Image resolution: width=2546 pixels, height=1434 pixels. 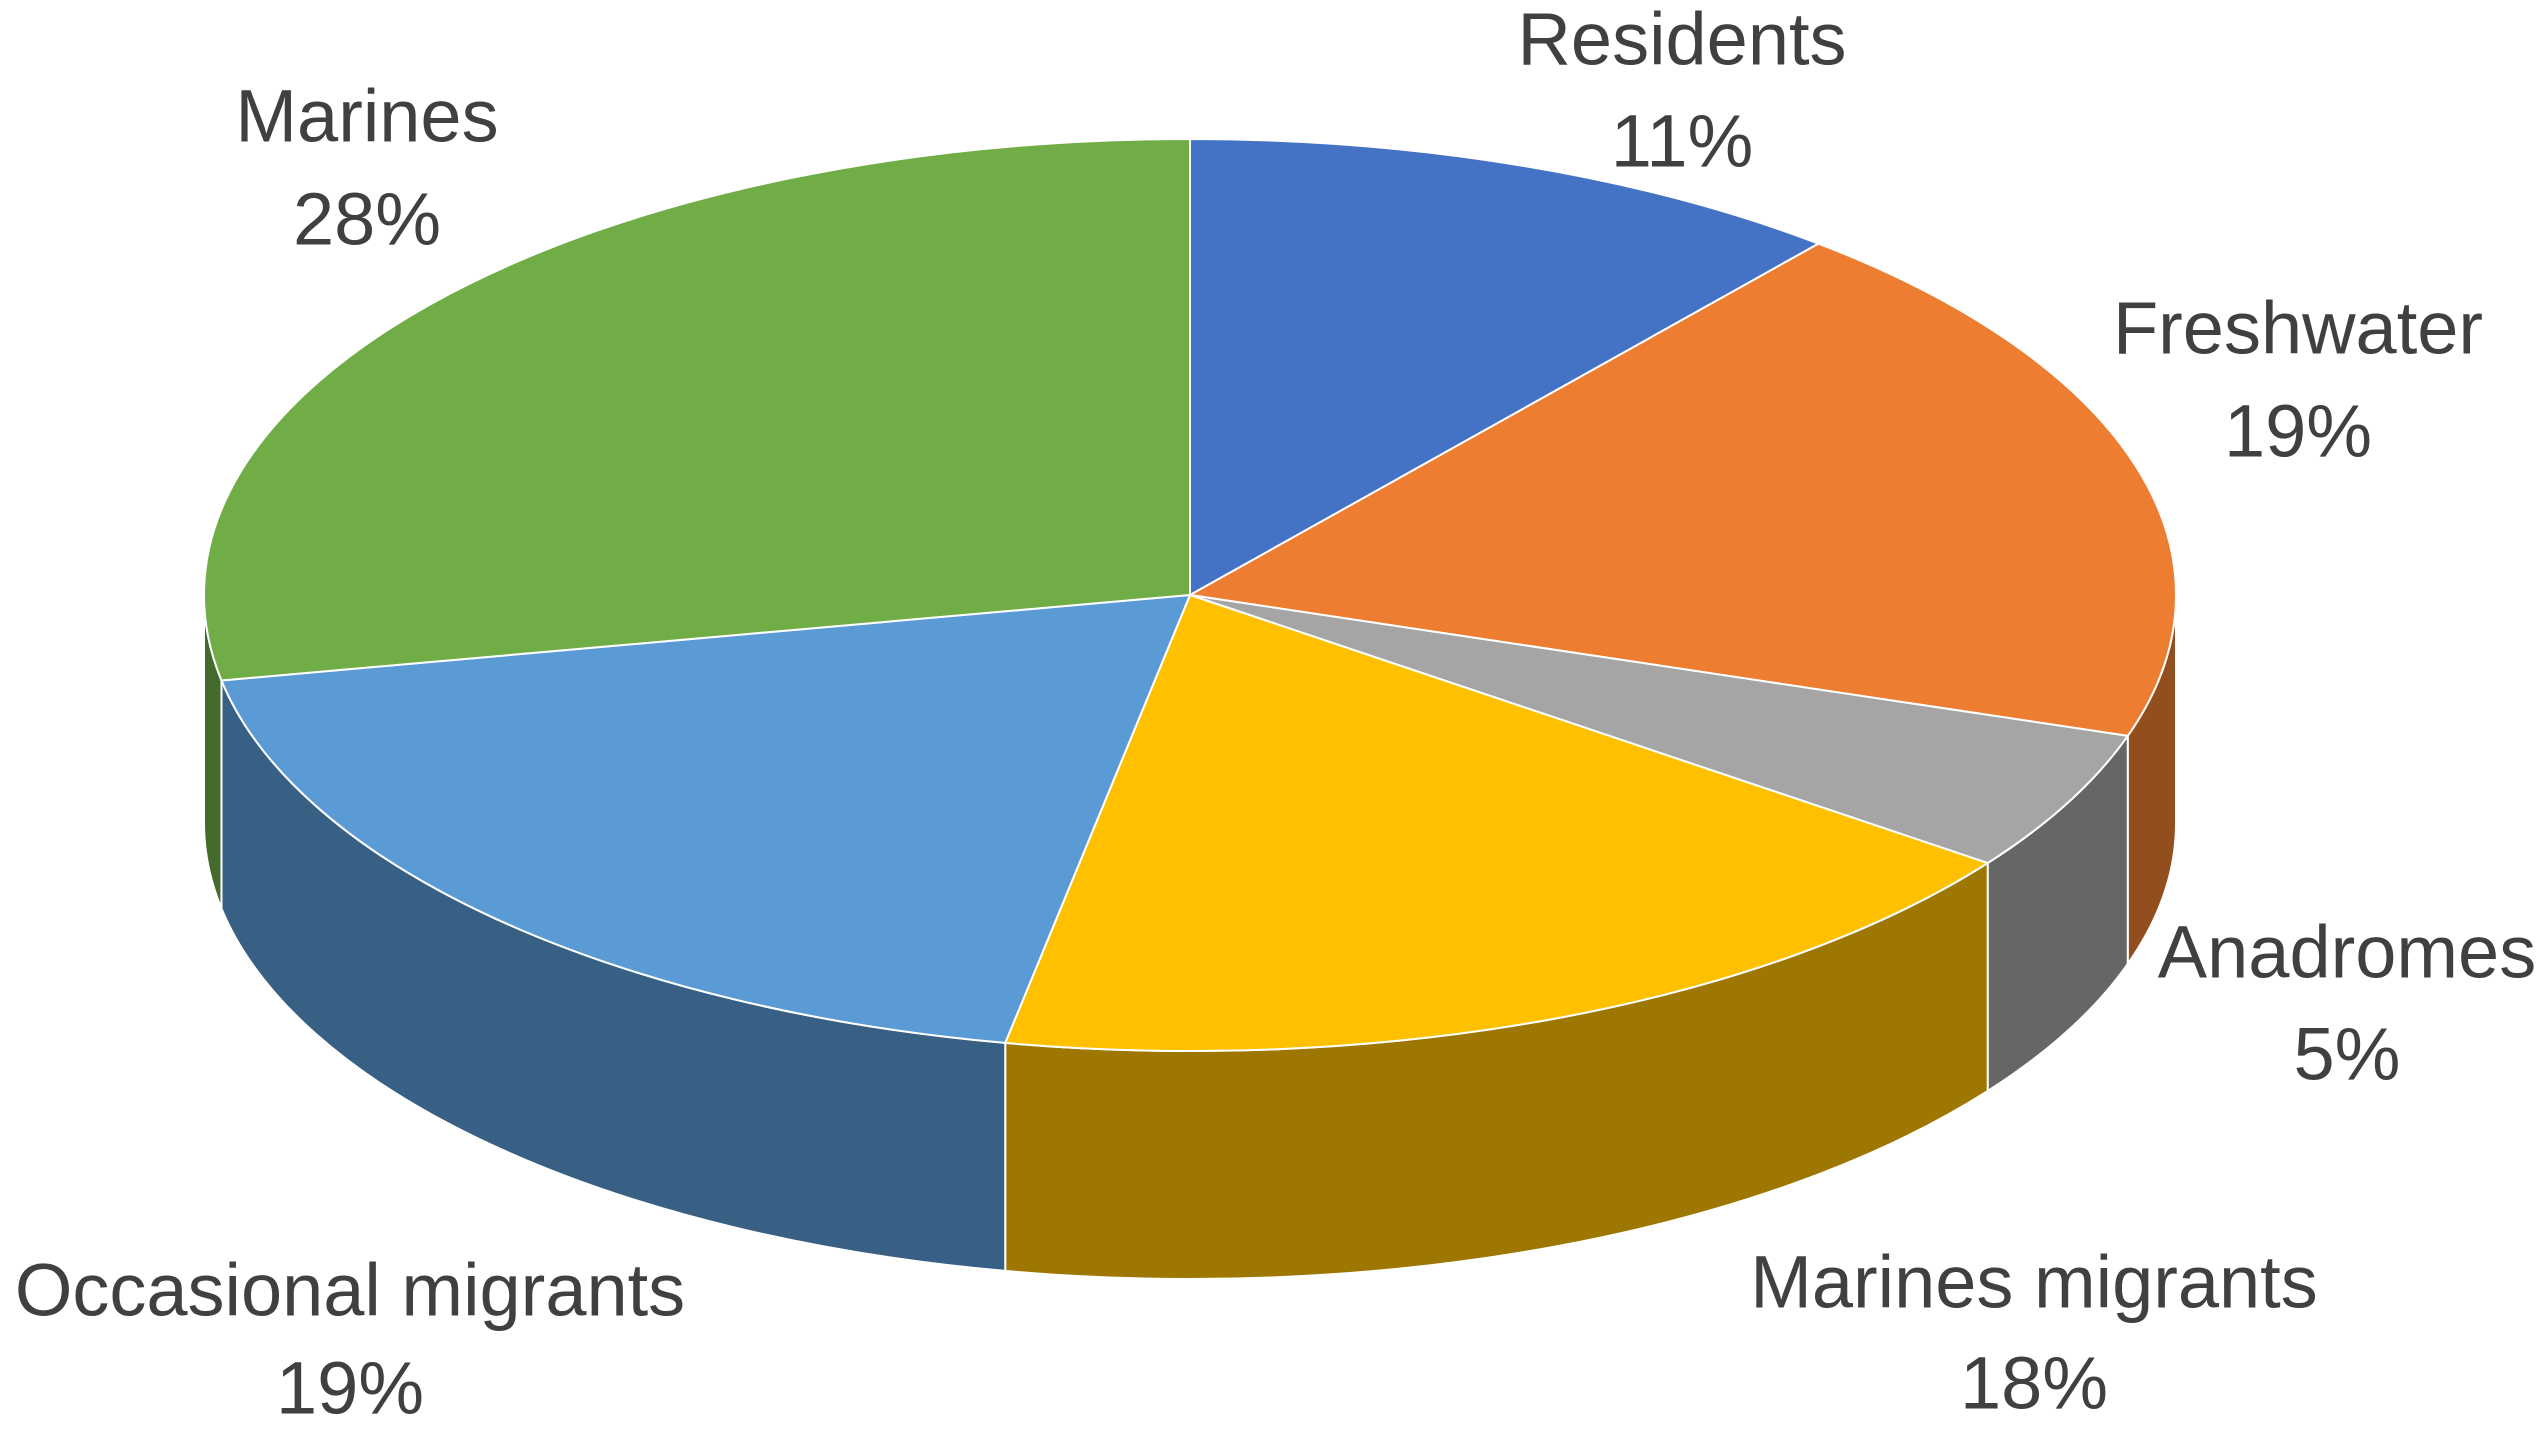 What do you see at coordinates (2034, 1383) in the screenshot?
I see `value-label: 18%` at bounding box center [2034, 1383].